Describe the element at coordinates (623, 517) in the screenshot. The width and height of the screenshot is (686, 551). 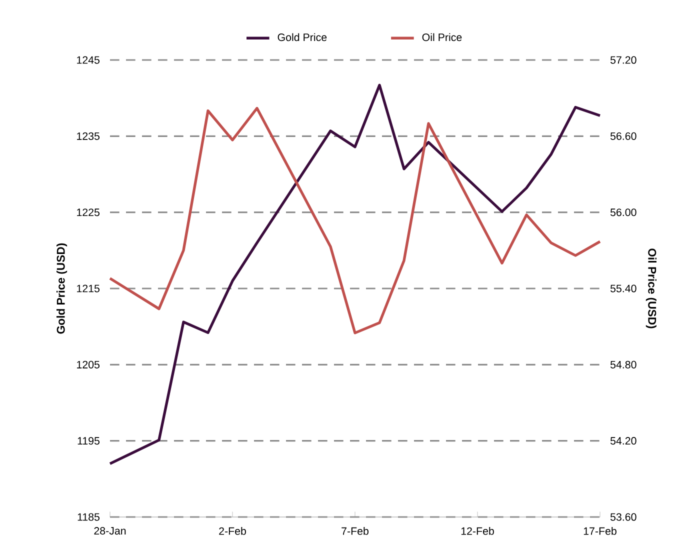
I see `y2-tick-label: 53.60` at that location.